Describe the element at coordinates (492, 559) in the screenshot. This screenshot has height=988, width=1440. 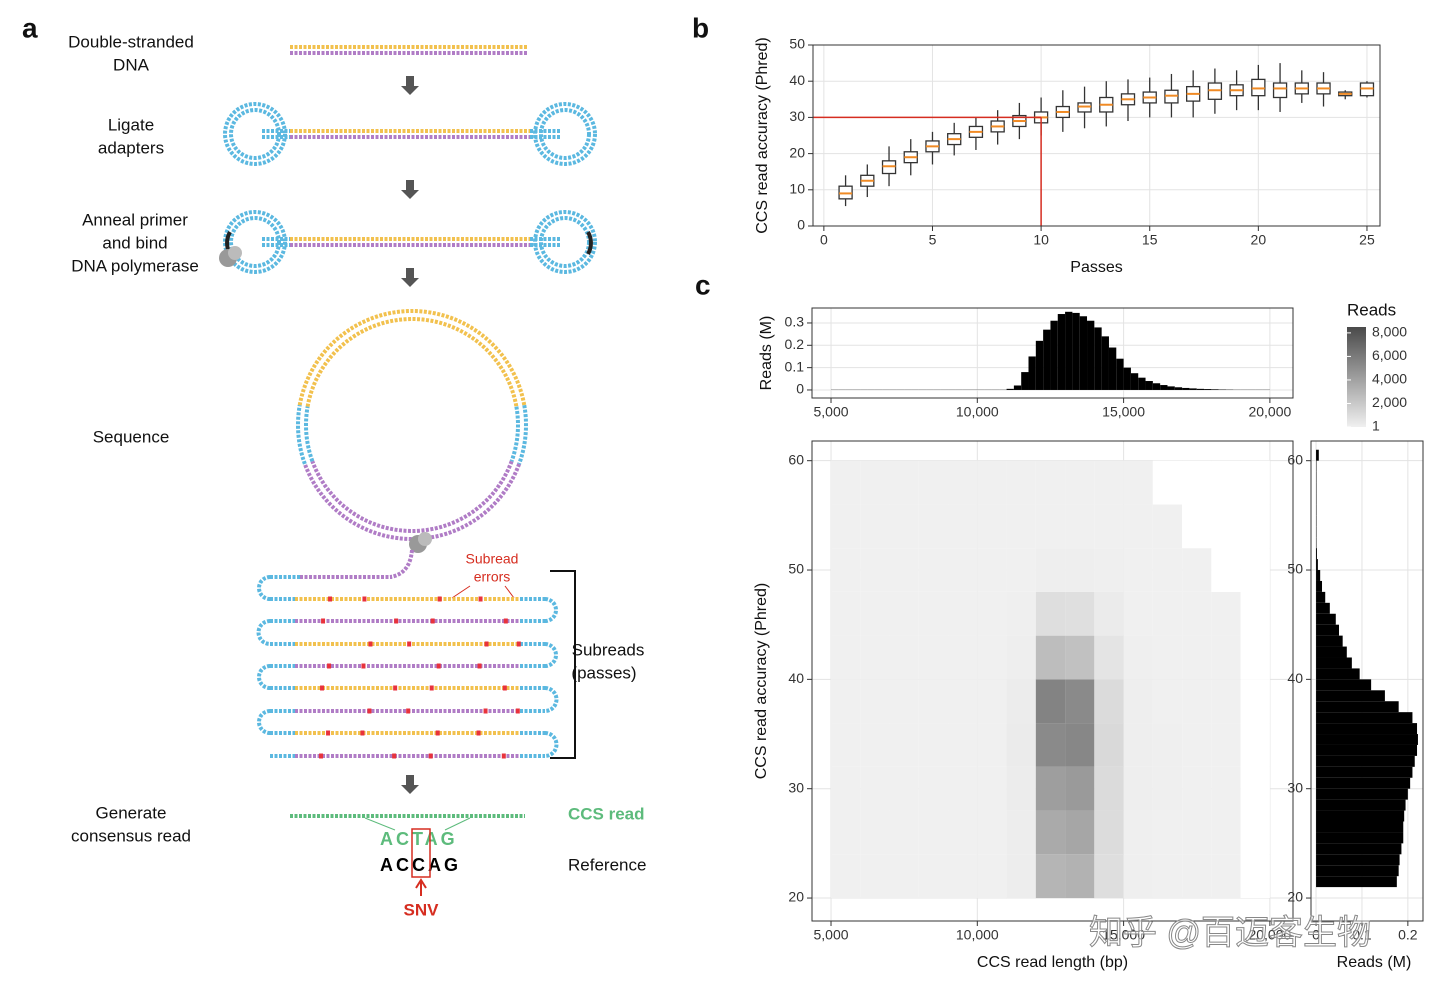
I see `subread-errors-label: Subread` at that location.